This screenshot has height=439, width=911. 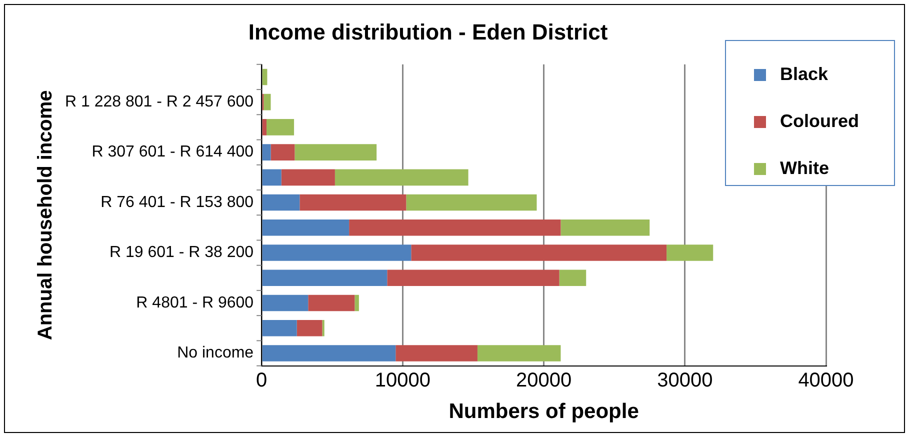 What do you see at coordinates (544, 380) in the screenshot?
I see `x-tick-label: 20000` at bounding box center [544, 380].